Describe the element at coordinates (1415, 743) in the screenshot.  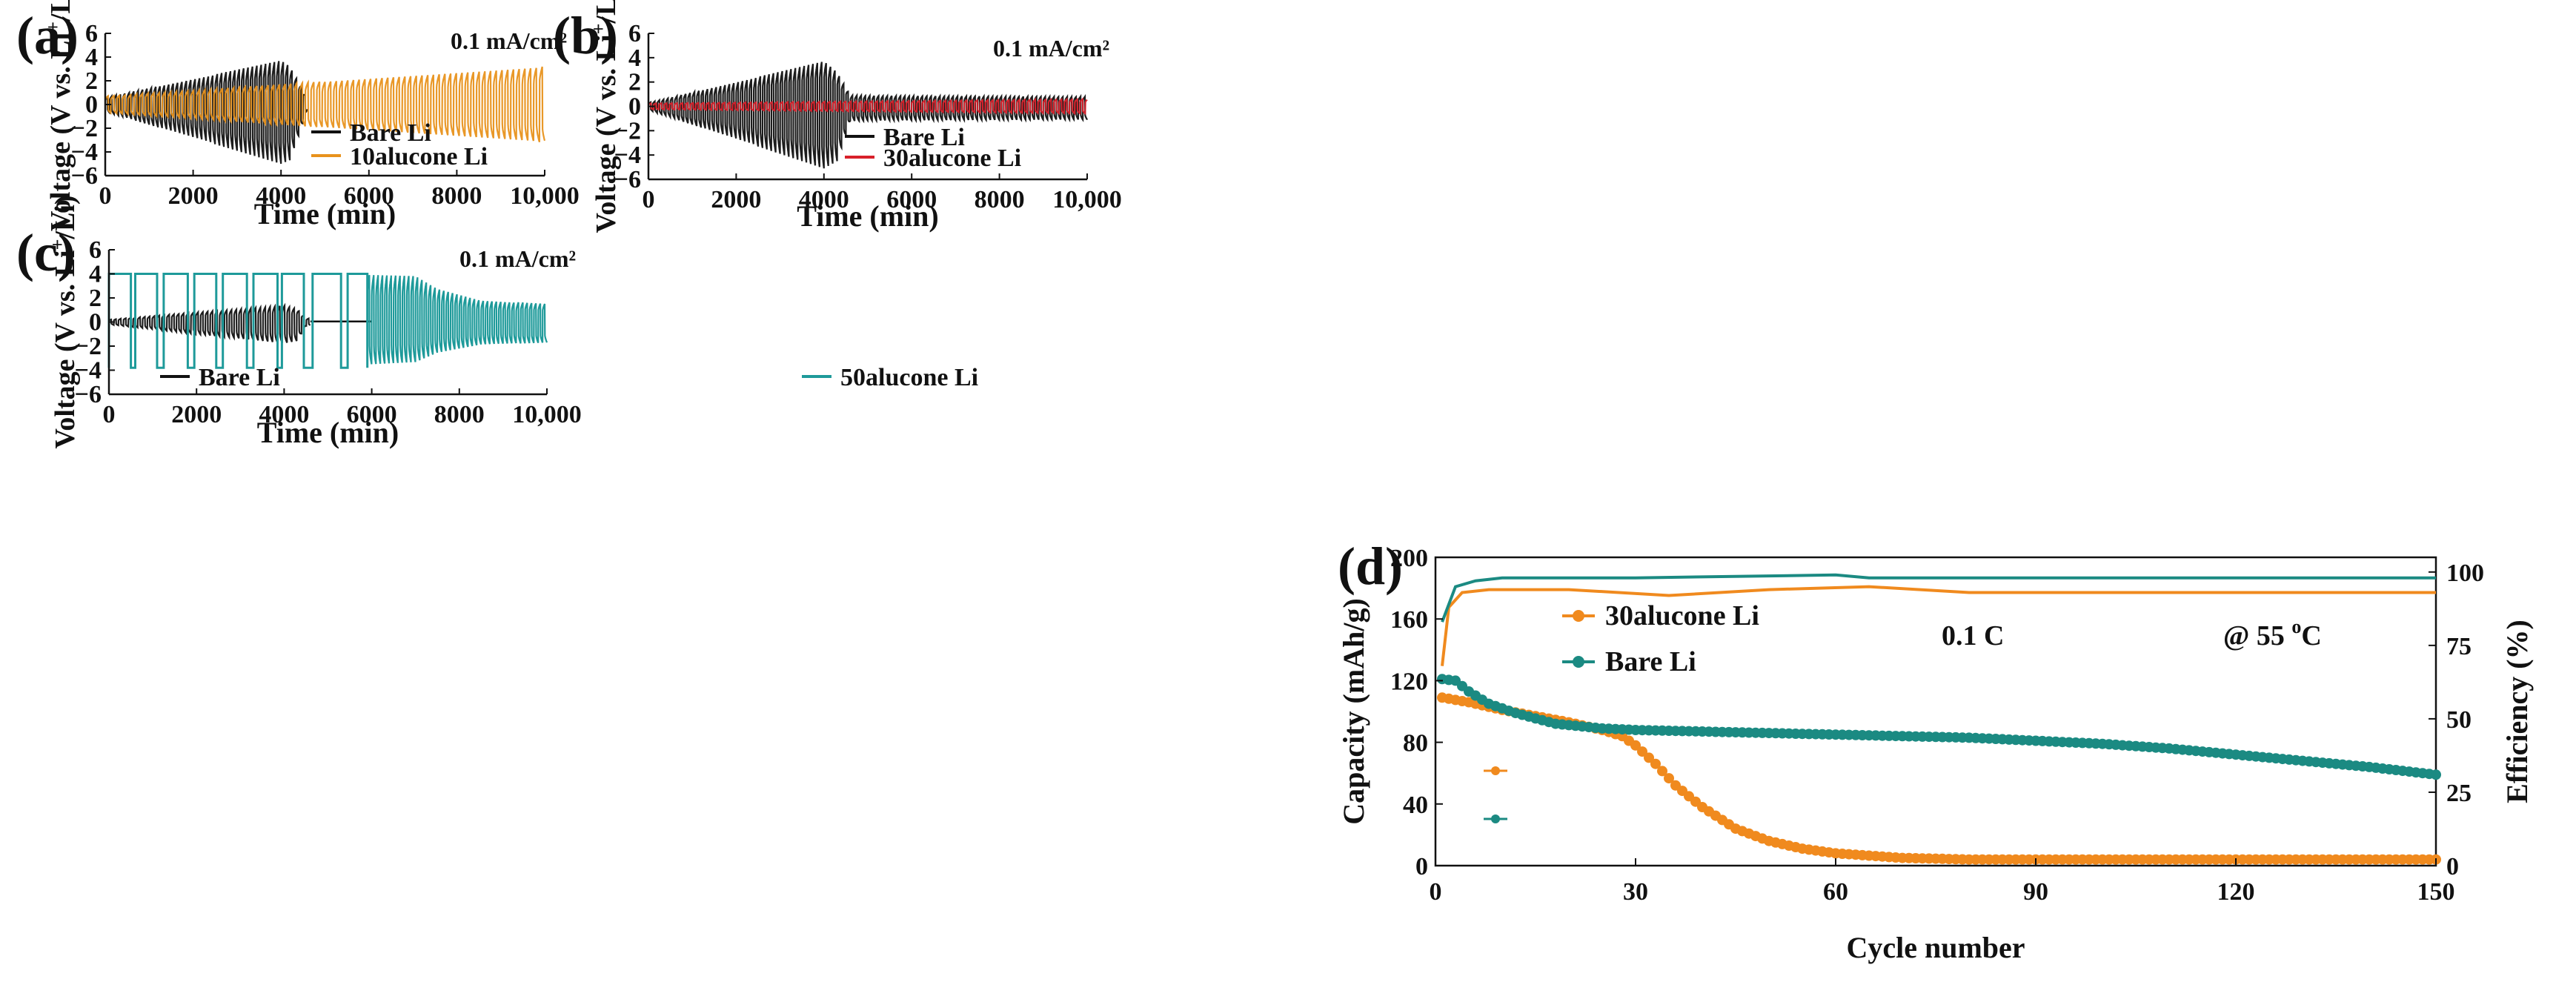
I see `y-tick-label-left: 80` at that location.